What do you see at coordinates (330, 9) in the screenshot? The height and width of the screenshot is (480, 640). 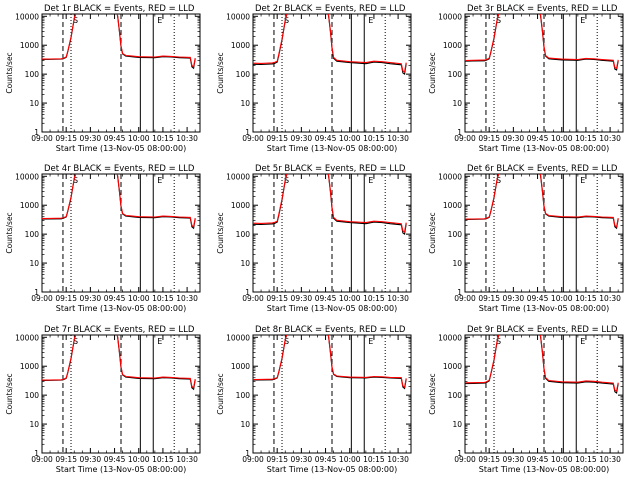 I see `panel-title: Det 2r BLACK = Events, RED = LLD` at bounding box center [330, 9].